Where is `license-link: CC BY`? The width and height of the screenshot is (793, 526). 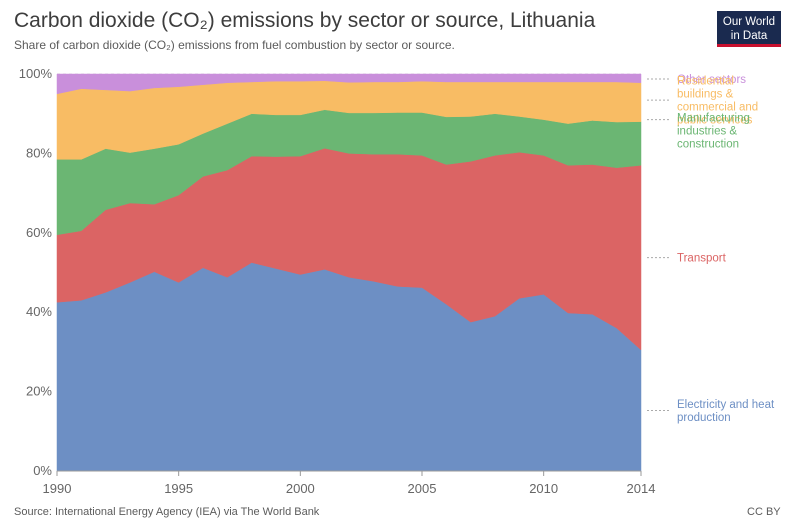 license-link: CC BY is located at coordinates (764, 512).